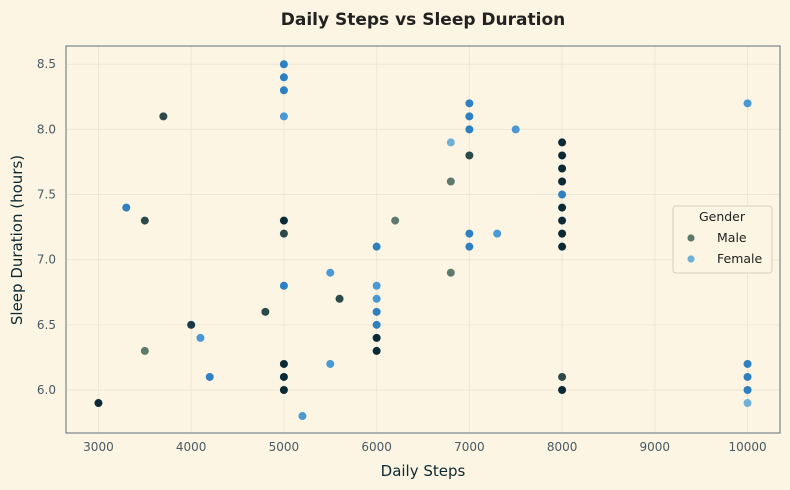 The height and width of the screenshot is (490, 790). What do you see at coordinates (98, 447) in the screenshot?
I see `x-tick-label: 3000` at bounding box center [98, 447].